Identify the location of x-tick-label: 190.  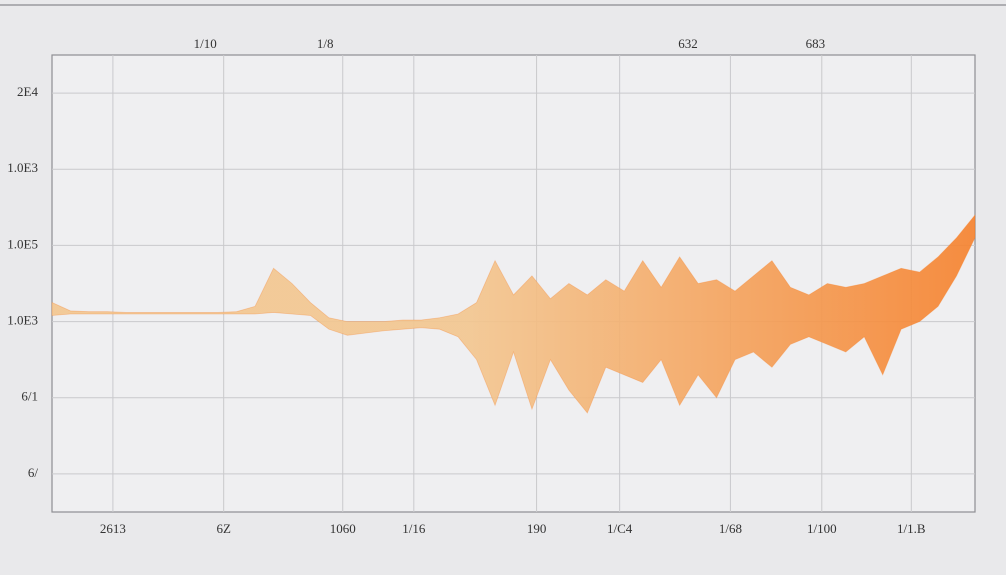
(537, 528).